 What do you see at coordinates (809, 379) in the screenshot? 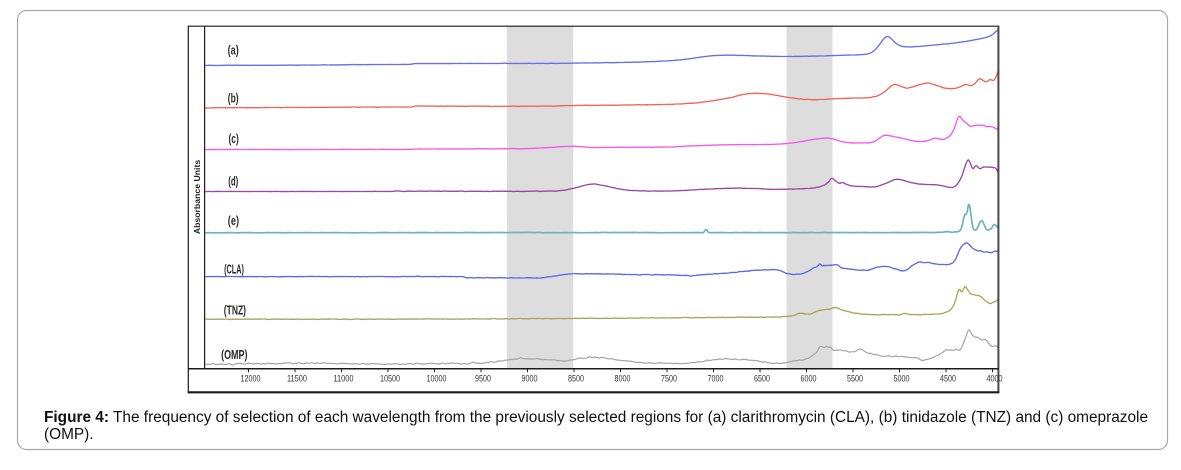
I see `svg-text: 6000` at bounding box center [809, 379].